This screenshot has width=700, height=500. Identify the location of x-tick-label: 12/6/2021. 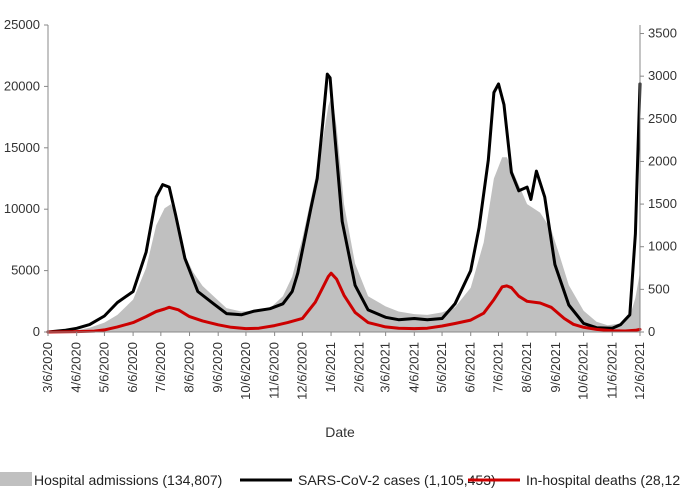
(639, 371).